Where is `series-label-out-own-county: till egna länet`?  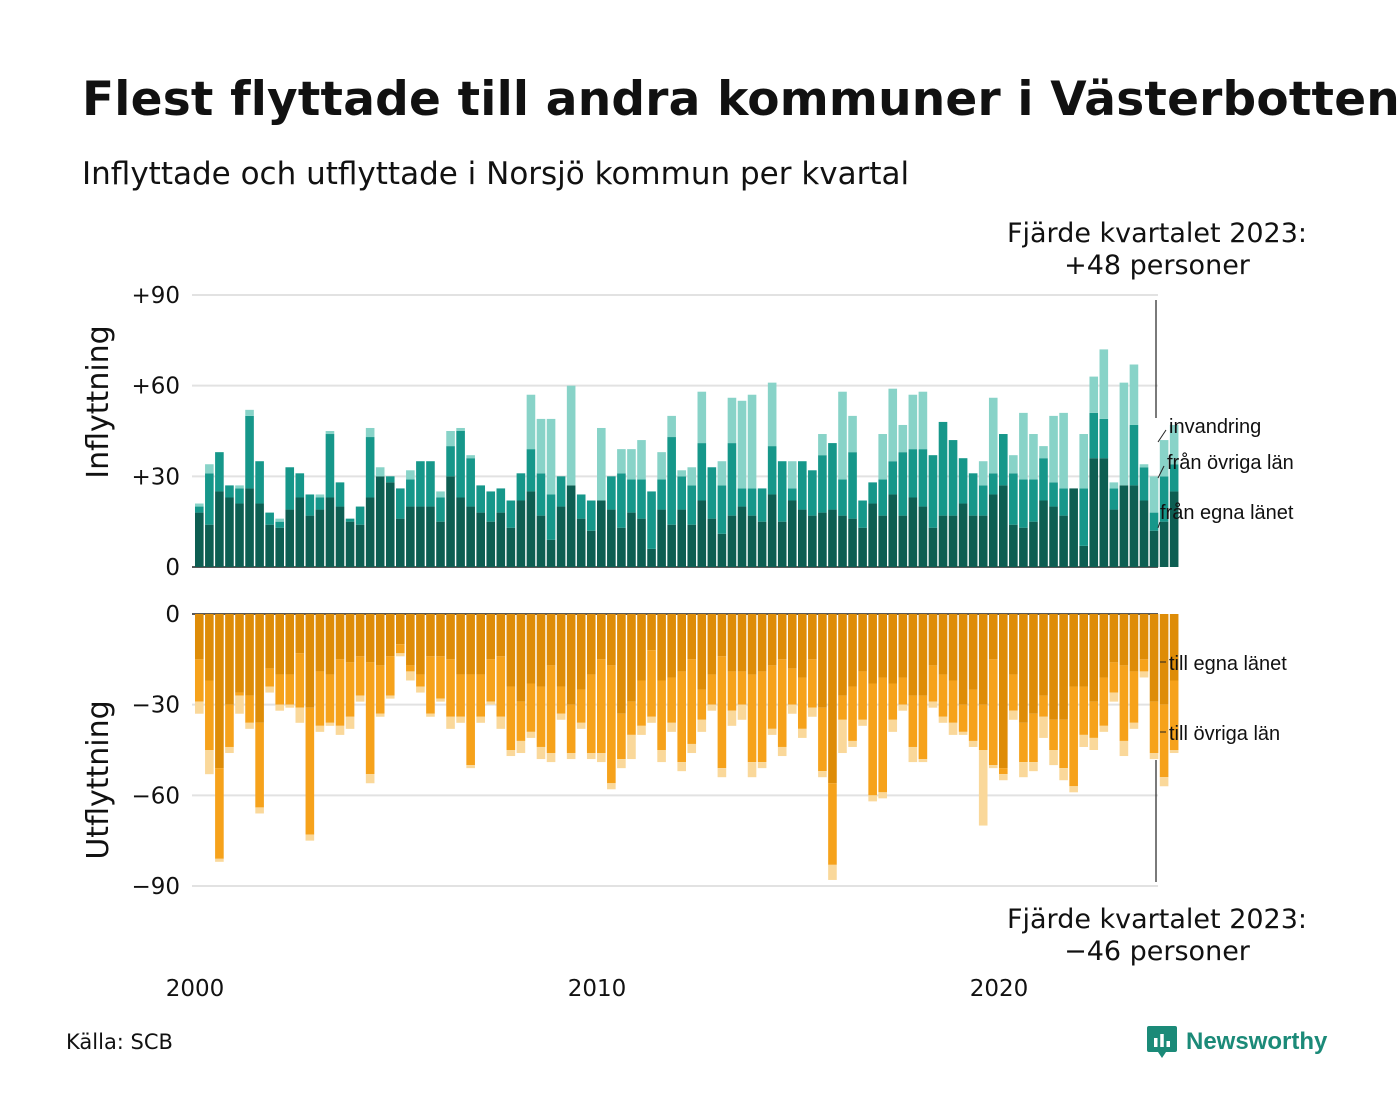
series-label-out-own-county: till egna länet is located at coordinates (1228, 664).